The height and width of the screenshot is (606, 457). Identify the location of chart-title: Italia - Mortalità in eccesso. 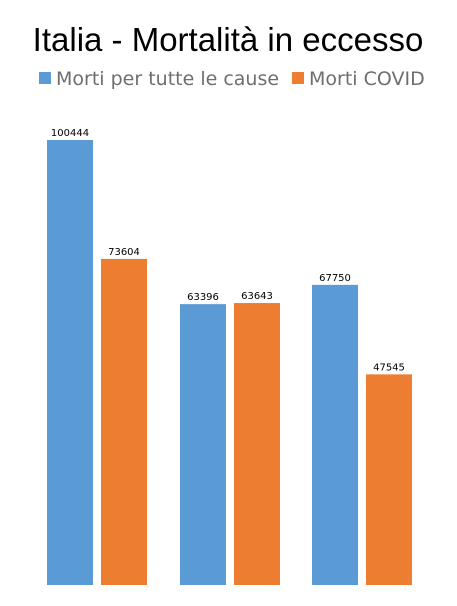
(228, 39).